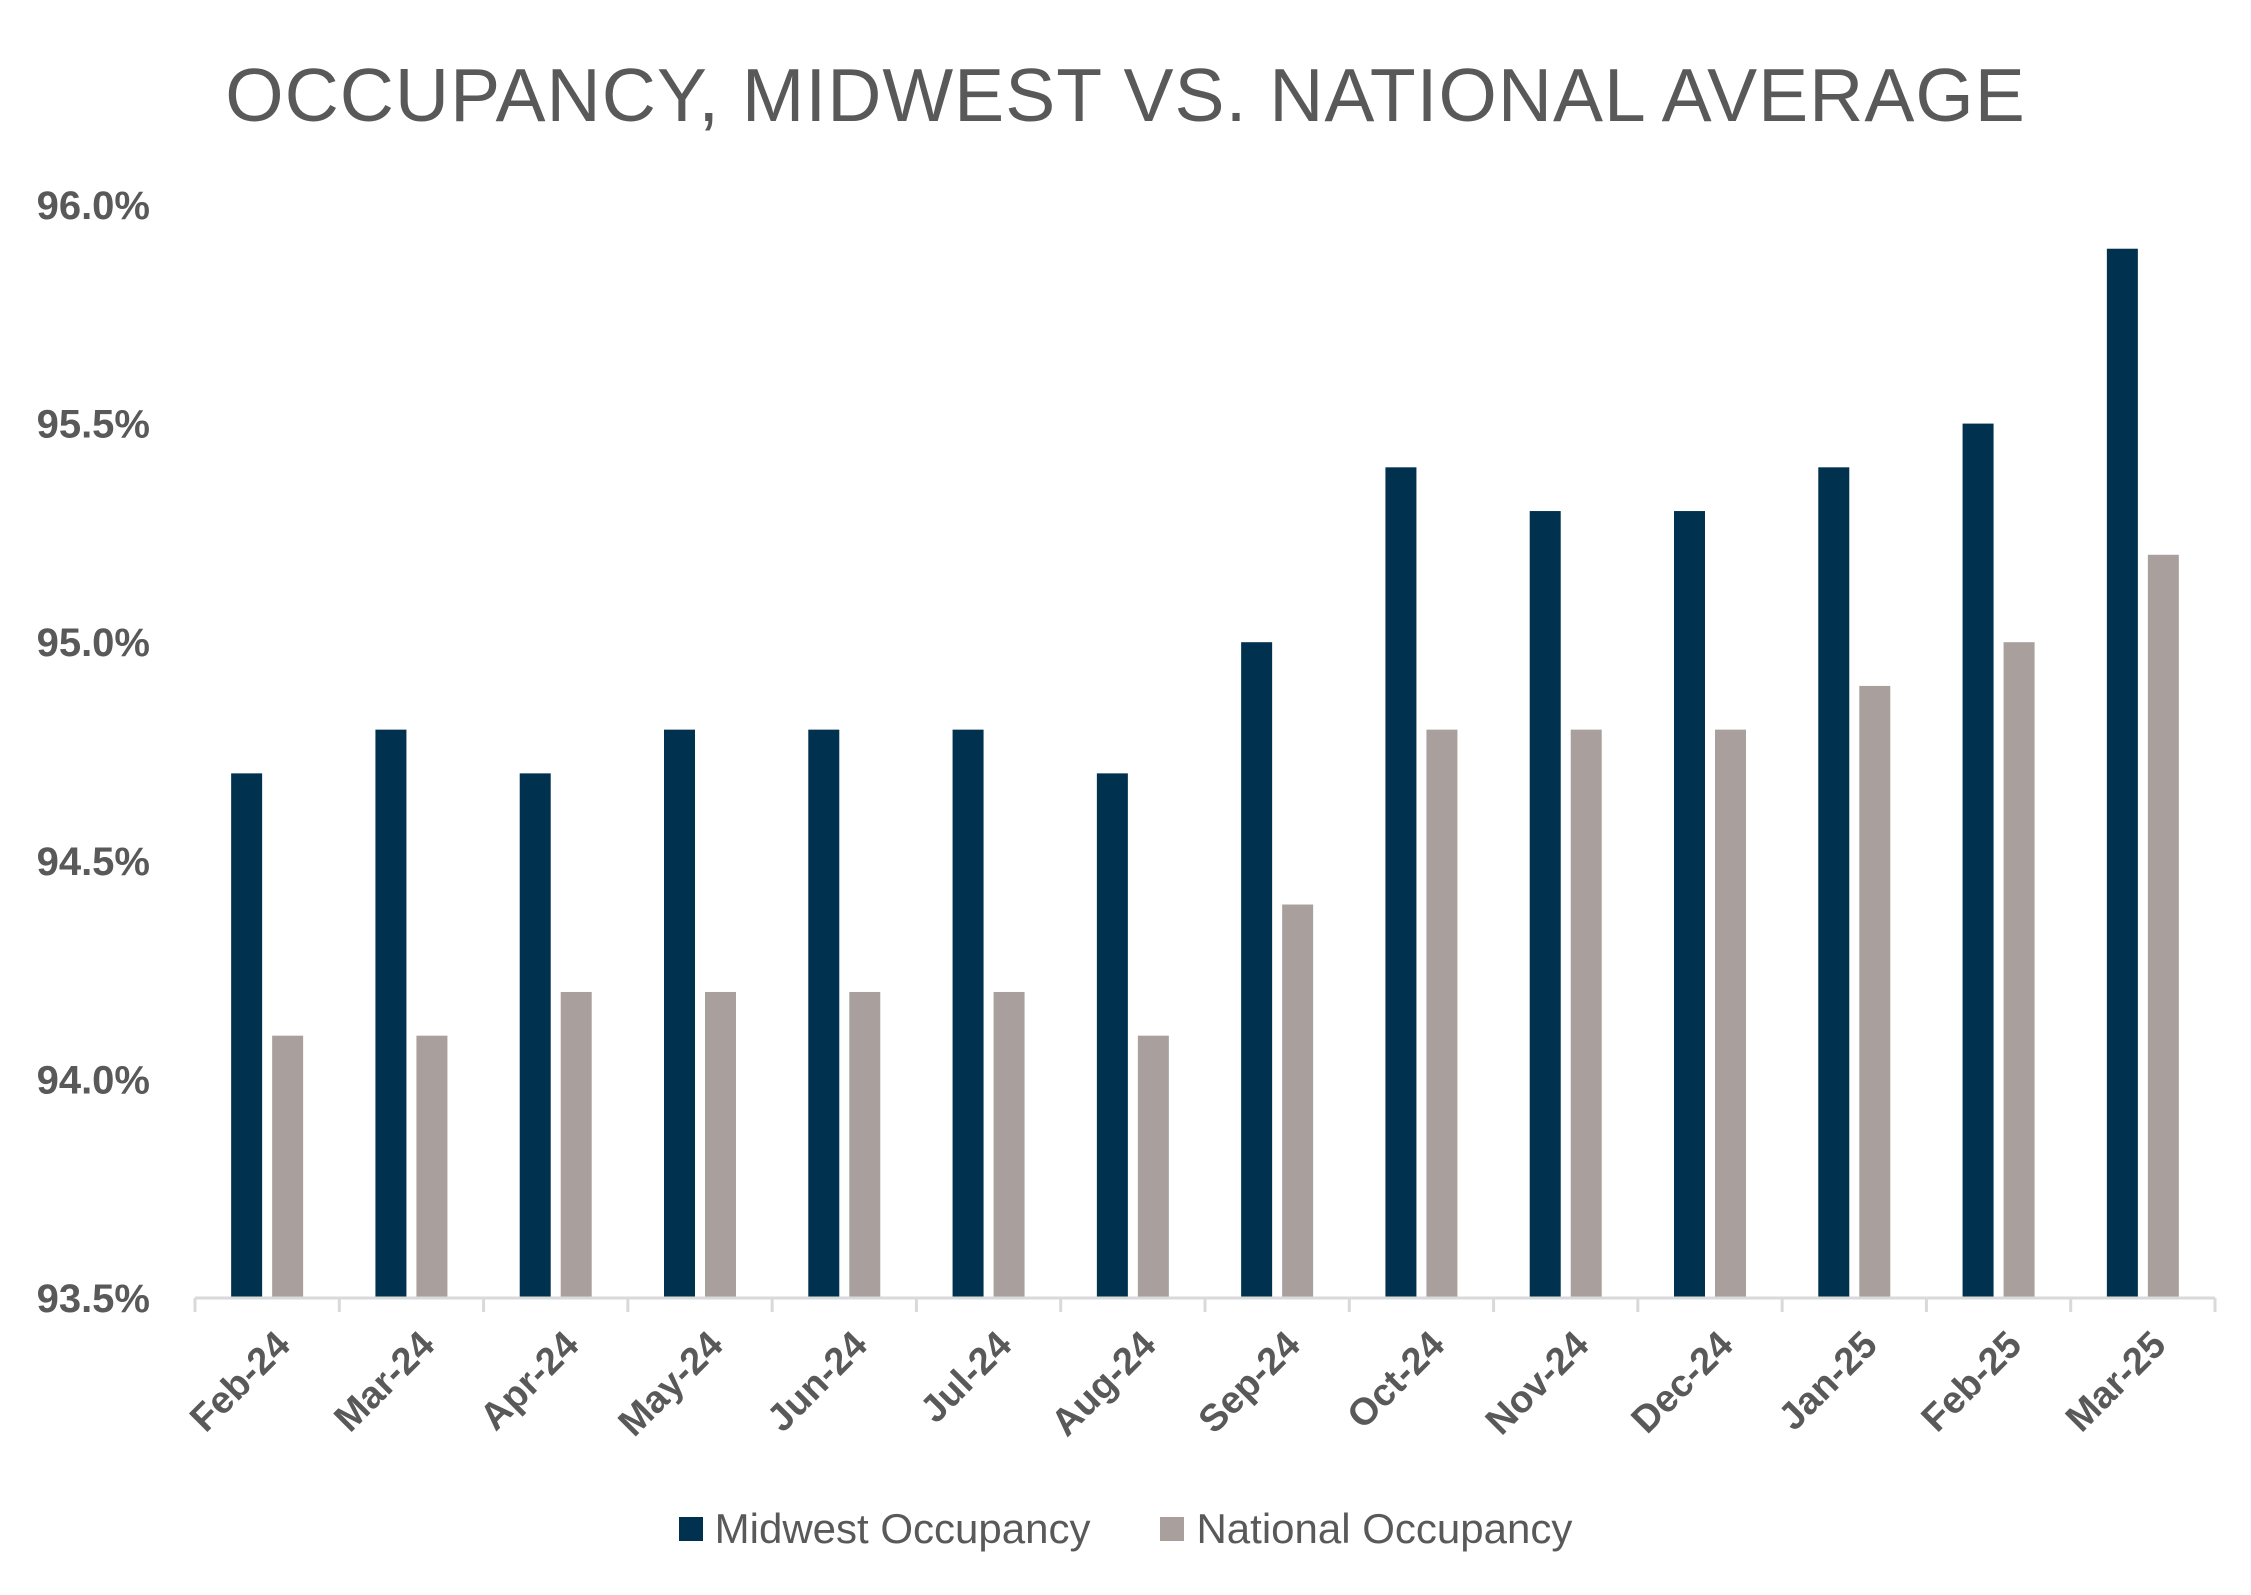 This screenshot has height=1595, width=2251. I want to click on x-tick-label: Mar-25, so click(2116, 1382).